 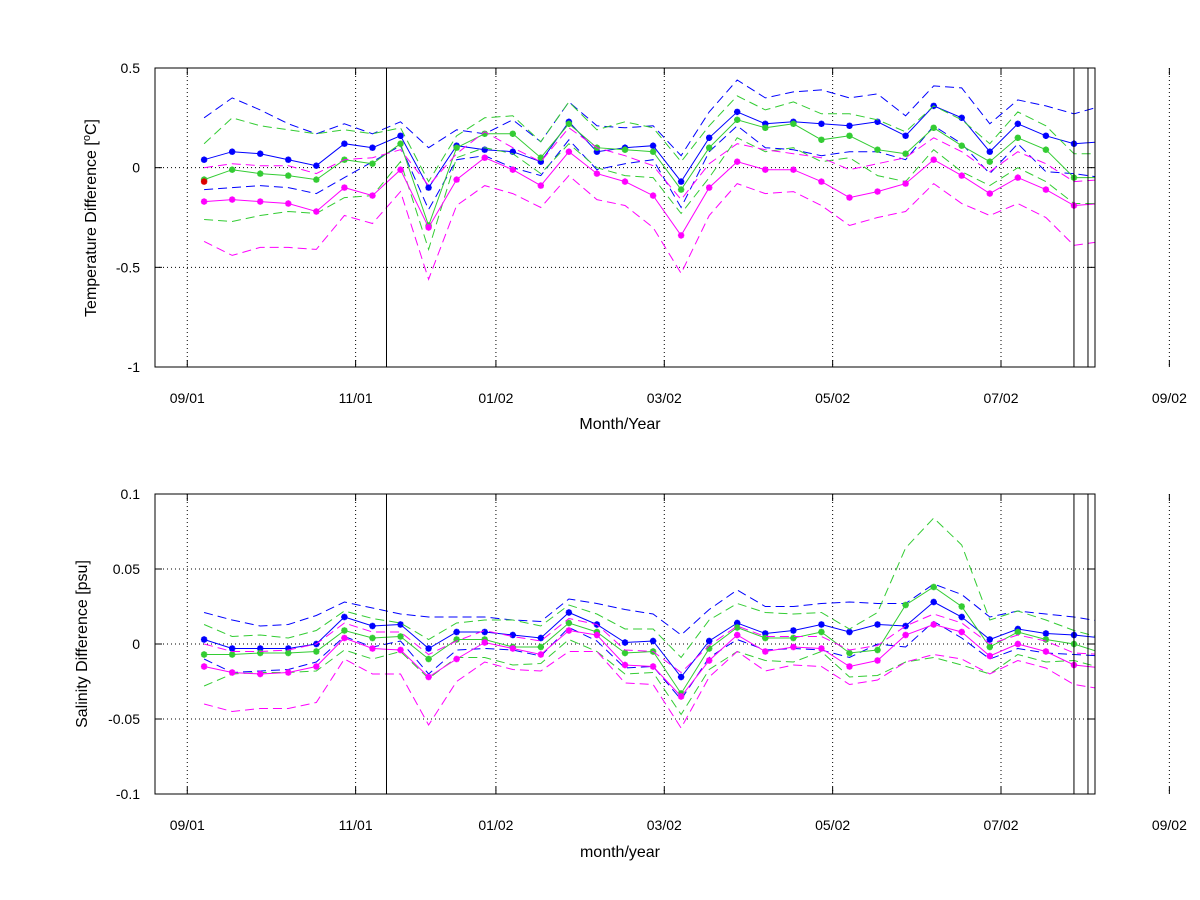 What do you see at coordinates (91, 229) in the screenshot?
I see `temperature-y-axis-label-before: Temperature Difference [` at bounding box center [91, 229].